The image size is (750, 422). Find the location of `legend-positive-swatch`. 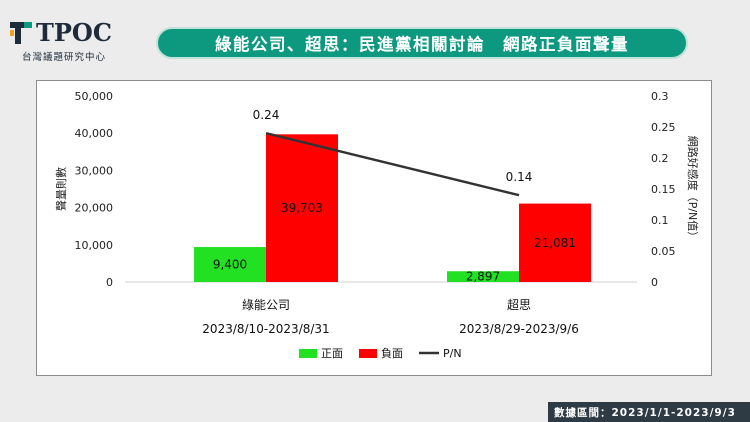

legend-positive-swatch is located at coordinates (308, 353).